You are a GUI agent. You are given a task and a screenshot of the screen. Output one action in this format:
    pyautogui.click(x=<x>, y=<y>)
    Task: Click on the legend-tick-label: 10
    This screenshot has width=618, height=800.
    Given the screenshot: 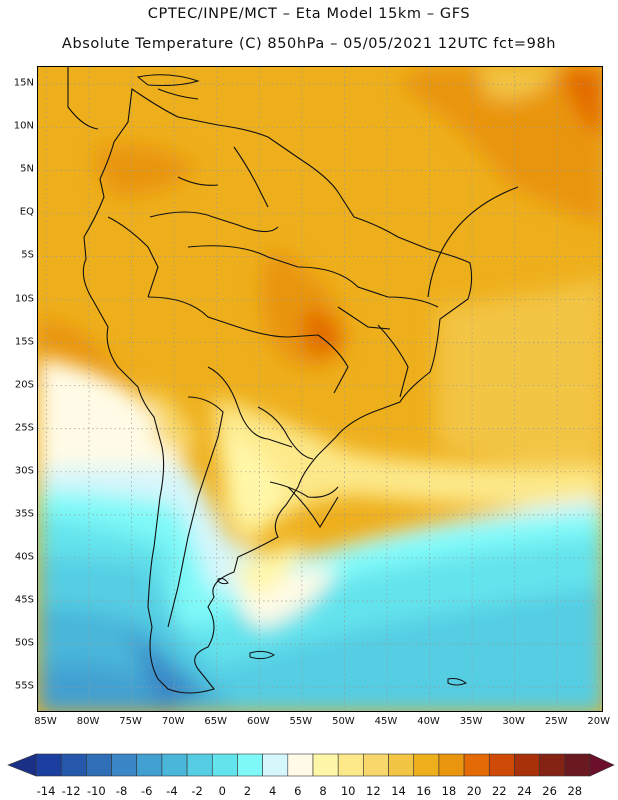 What is the action you would take?
    pyautogui.click(x=348, y=791)
    